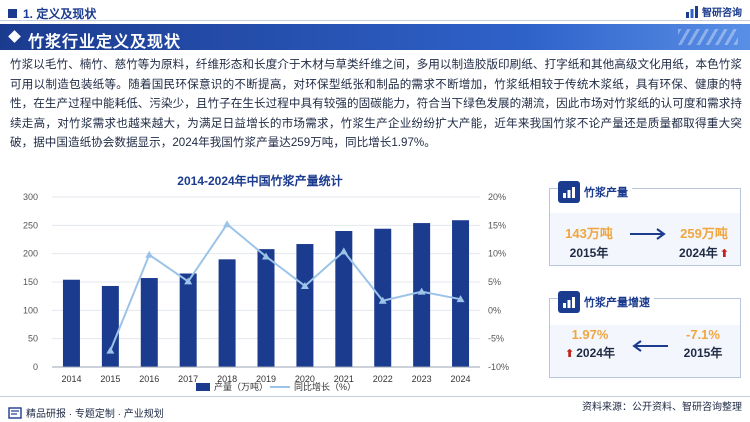 The height and width of the screenshot is (422, 750). Describe the element at coordinates (494, 282) in the screenshot. I see `y-right-tick-label: 5%` at that location.